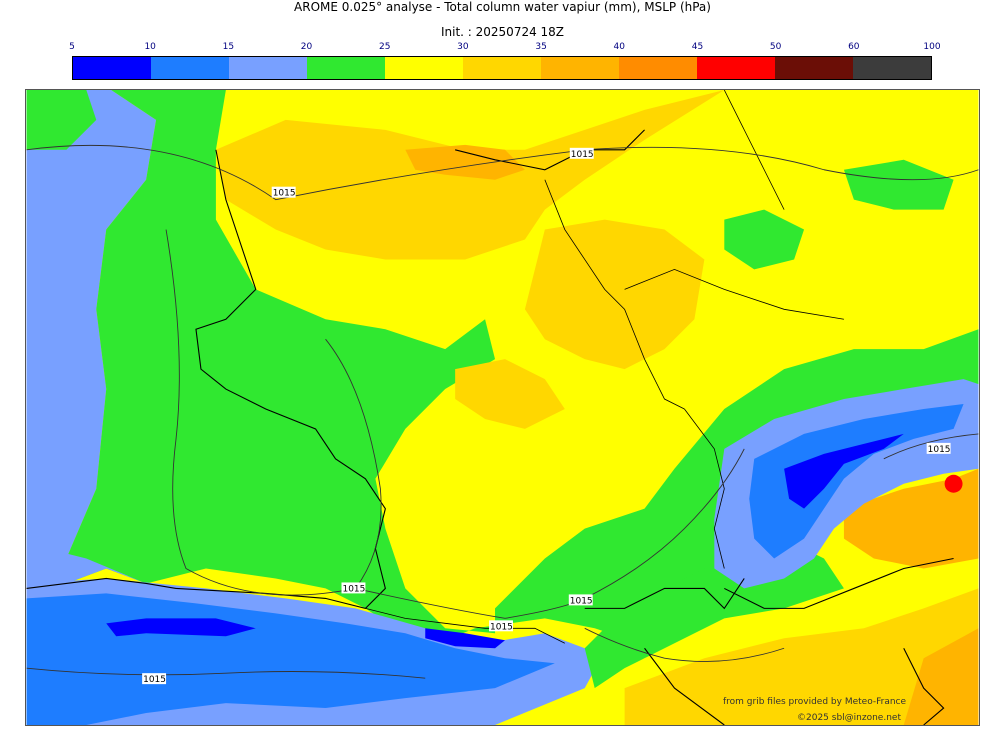  What do you see at coordinates (504, 48) in the screenshot?
I see `colorbar-tick-labels: 5 10 15 20 25 30 35 40 45 50 60 100` at bounding box center [504, 48].